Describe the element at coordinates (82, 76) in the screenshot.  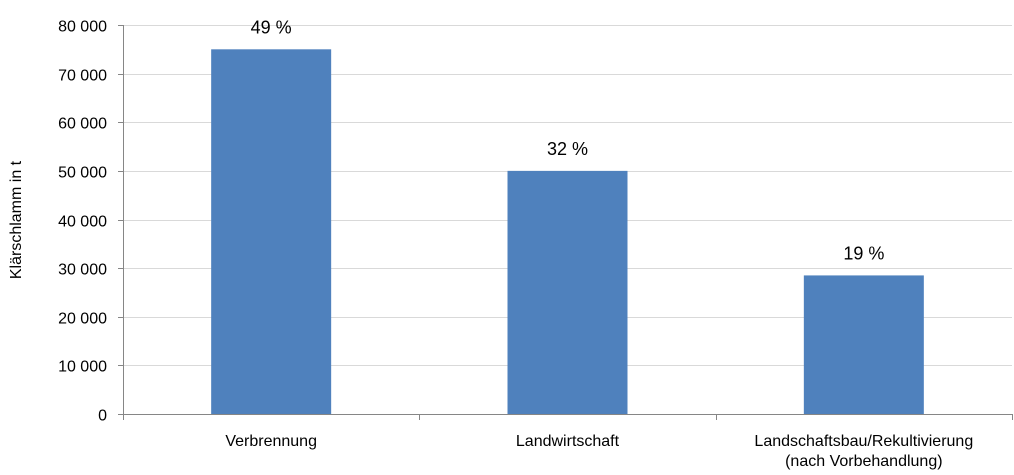
I see `y-tick-label: 70 000` at that location.